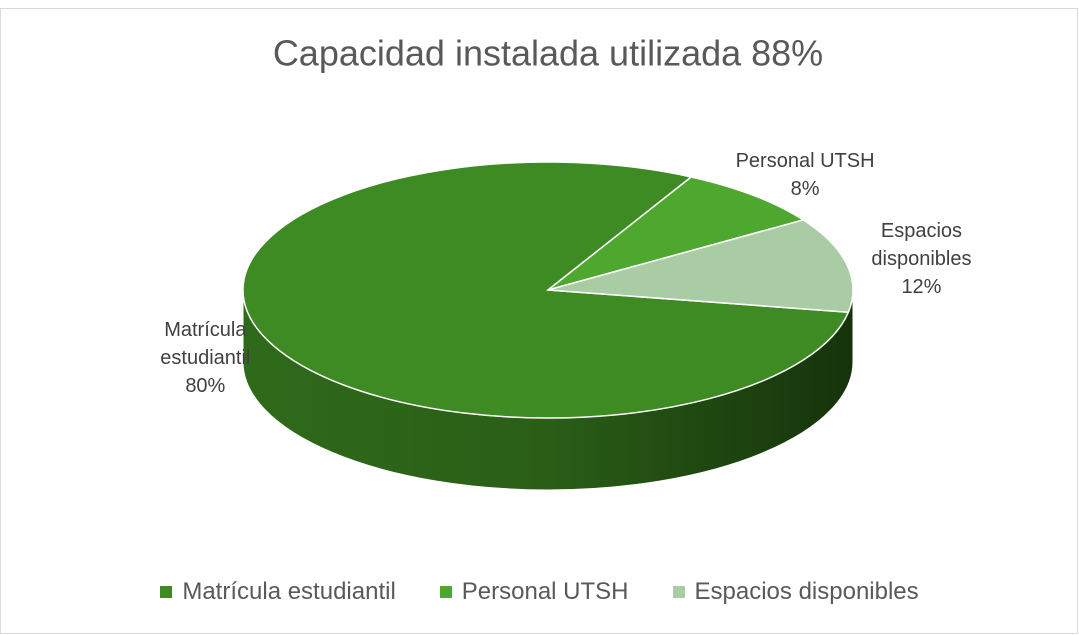 The width and height of the screenshot is (1079, 635). What do you see at coordinates (548, 53) in the screenshot?
I see `chart-title: Capacidad instalada utilizada 88%` at bounding box center [548, 53].